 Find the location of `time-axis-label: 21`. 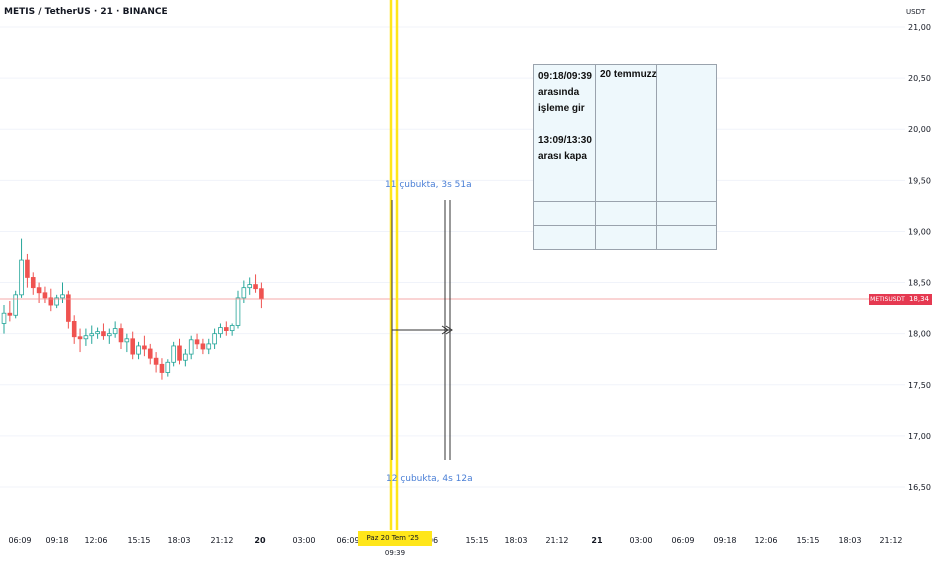

time-axis-label: 21 is located at coordinates (597, 540).